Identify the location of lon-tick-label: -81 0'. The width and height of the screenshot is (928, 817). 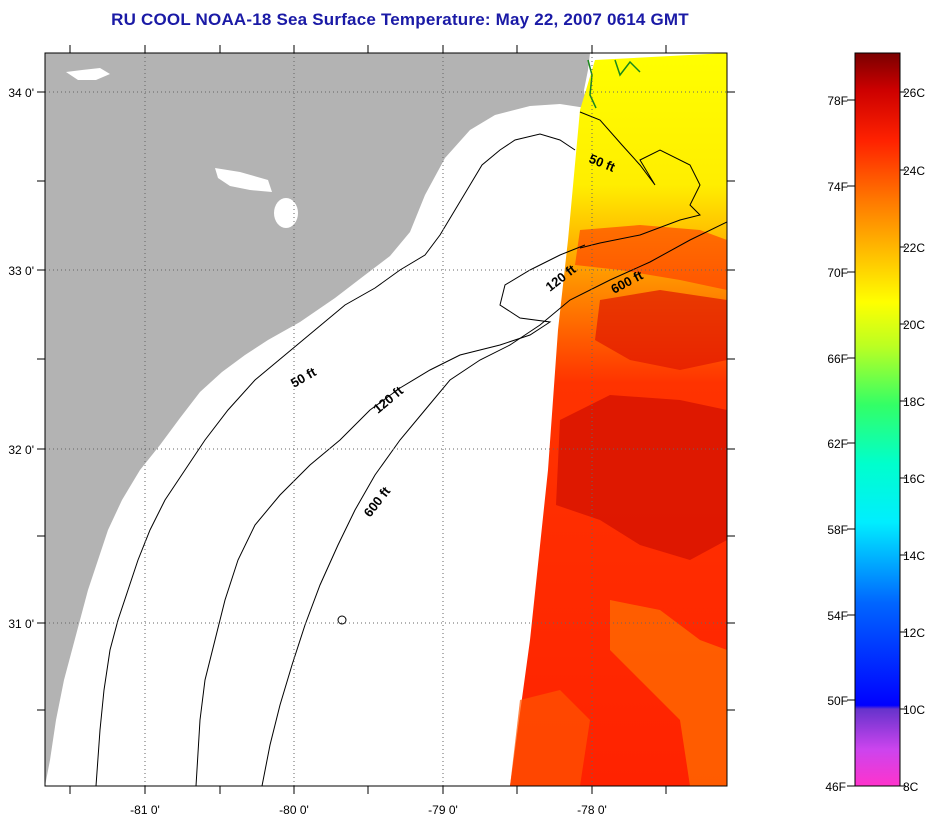
(145, 810).